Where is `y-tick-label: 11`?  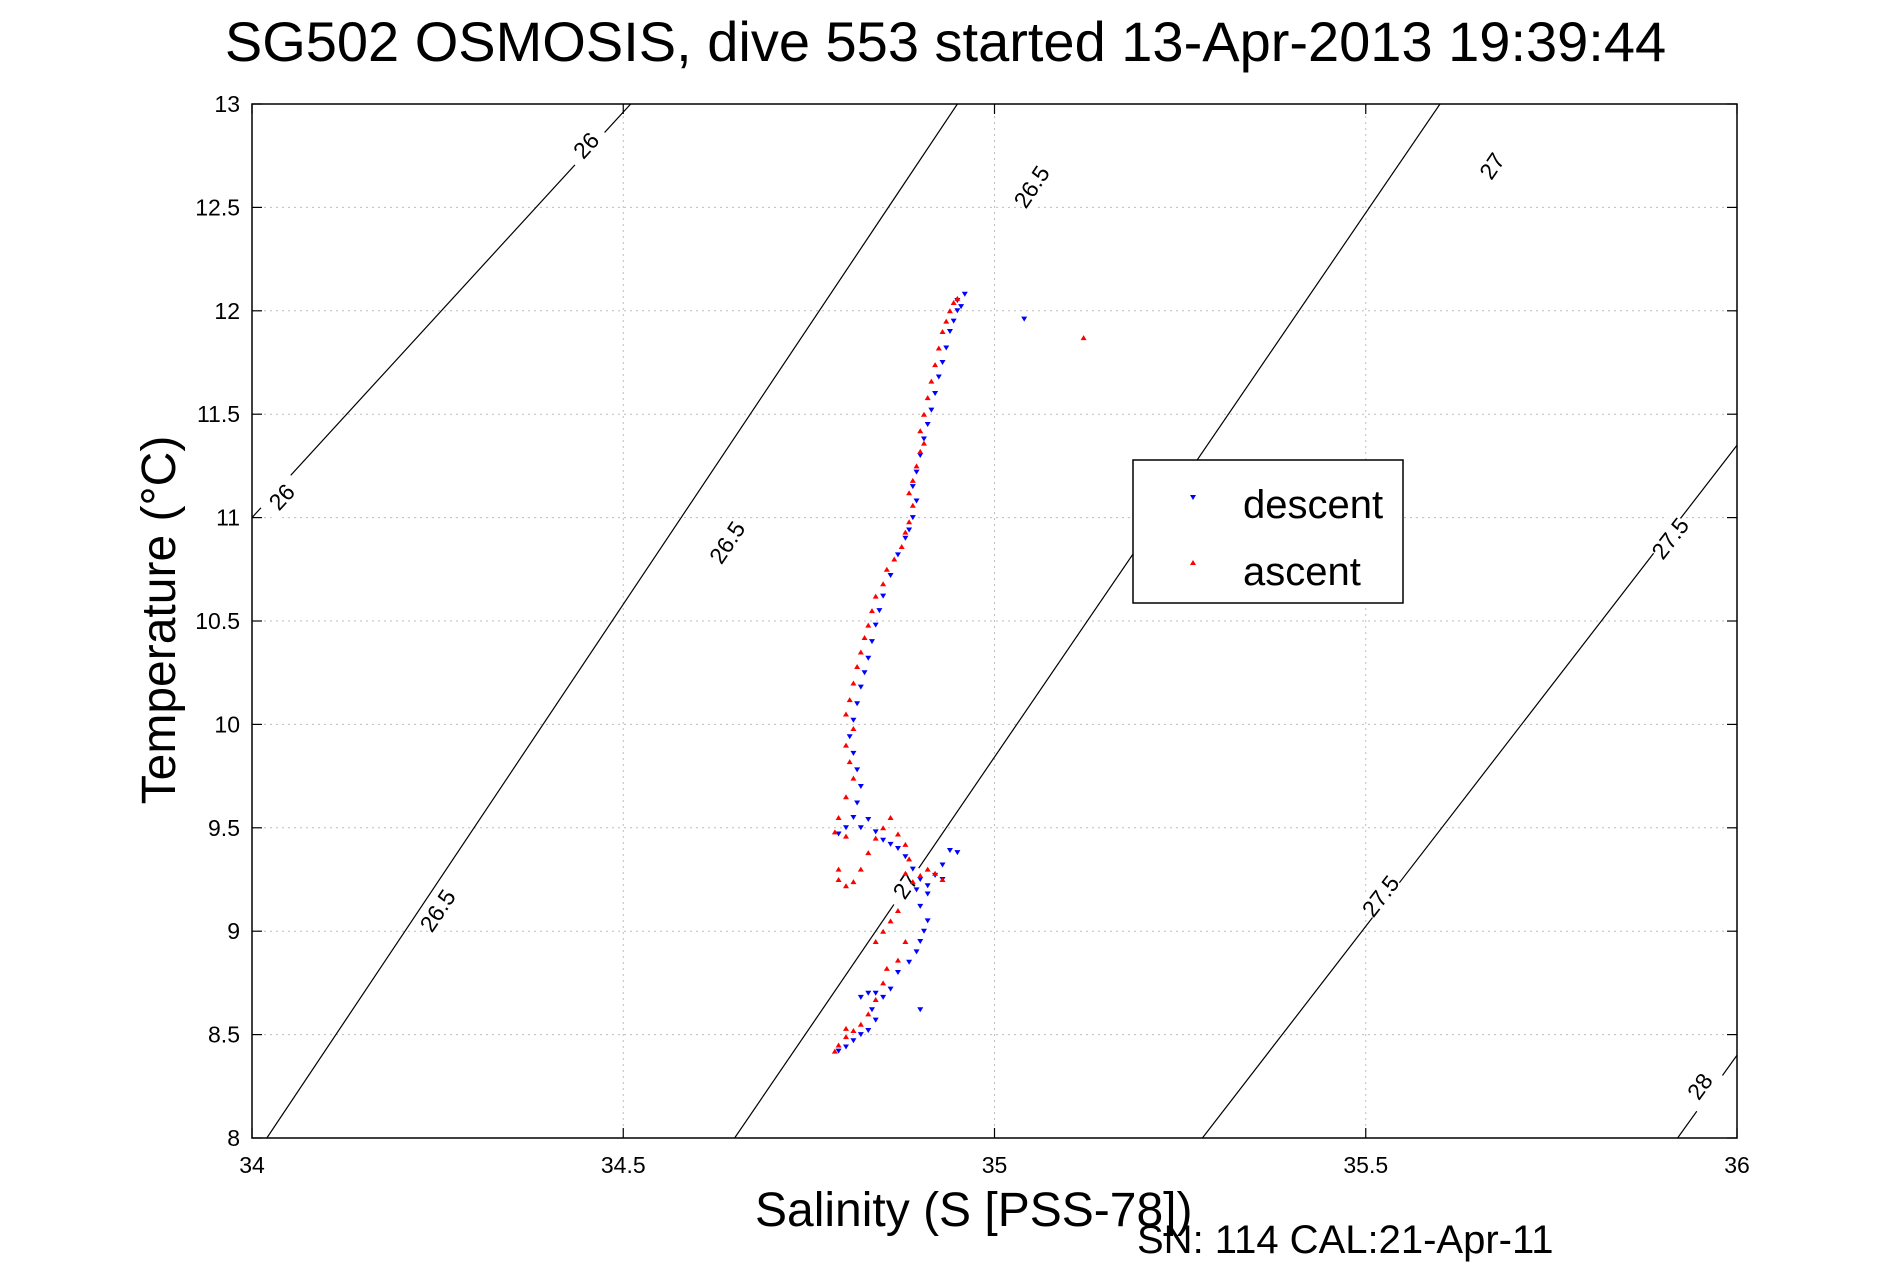
y-tick-label: 11 is located at coordinates (228, 518).